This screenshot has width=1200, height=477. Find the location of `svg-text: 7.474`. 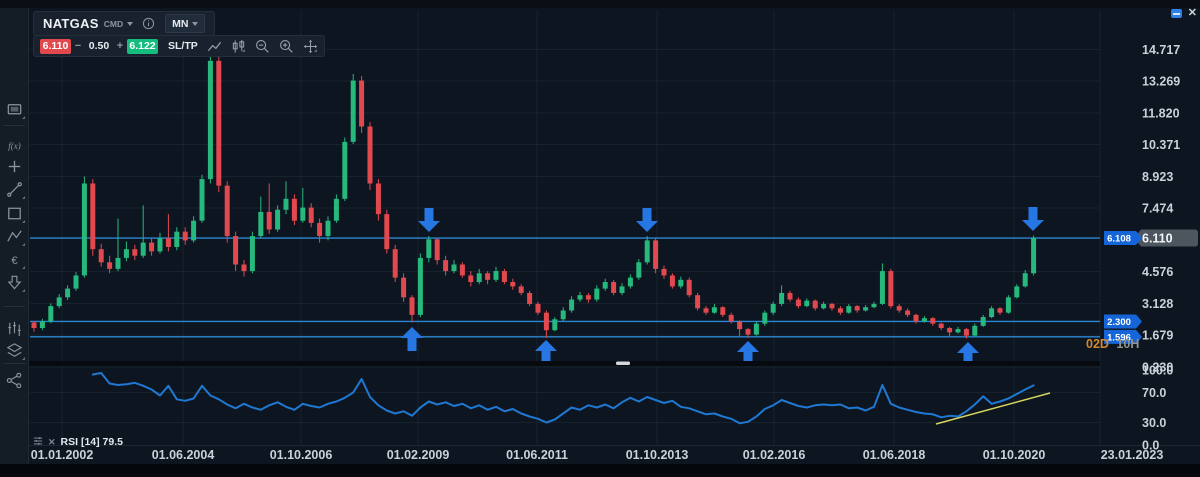

svg-text: 7.474 is located at coordinates (1157, 209).